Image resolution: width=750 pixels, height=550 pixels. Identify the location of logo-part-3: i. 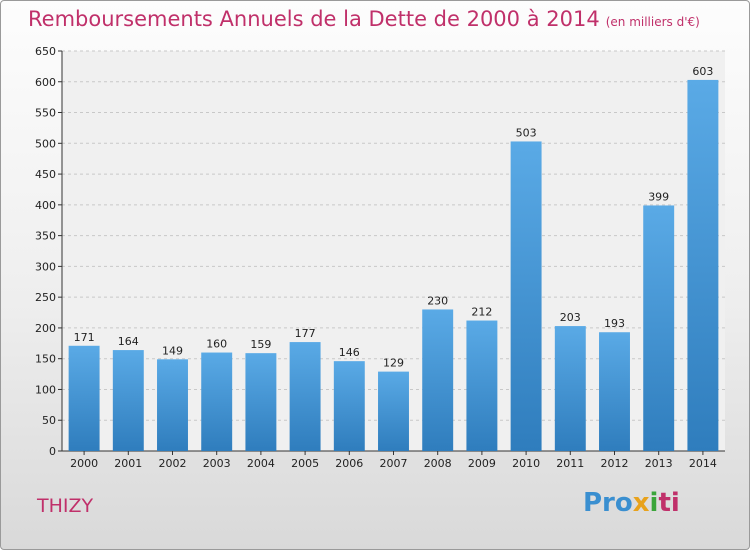
(654, 503).